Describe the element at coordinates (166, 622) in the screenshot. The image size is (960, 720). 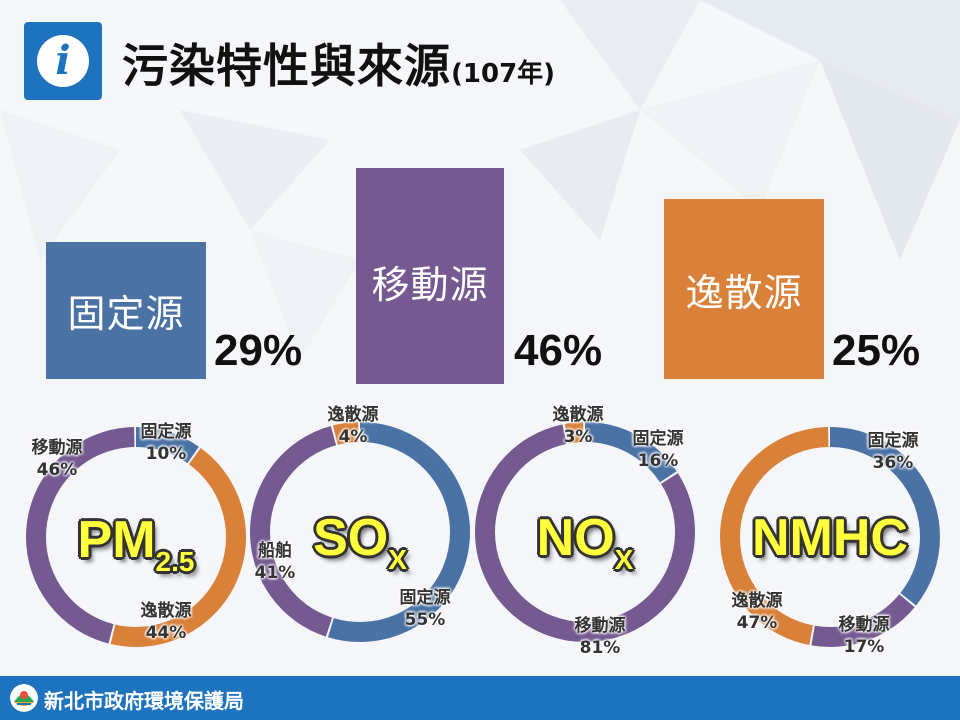
I see `pm25-label-fugitive: 逸散源 44%` at that location.